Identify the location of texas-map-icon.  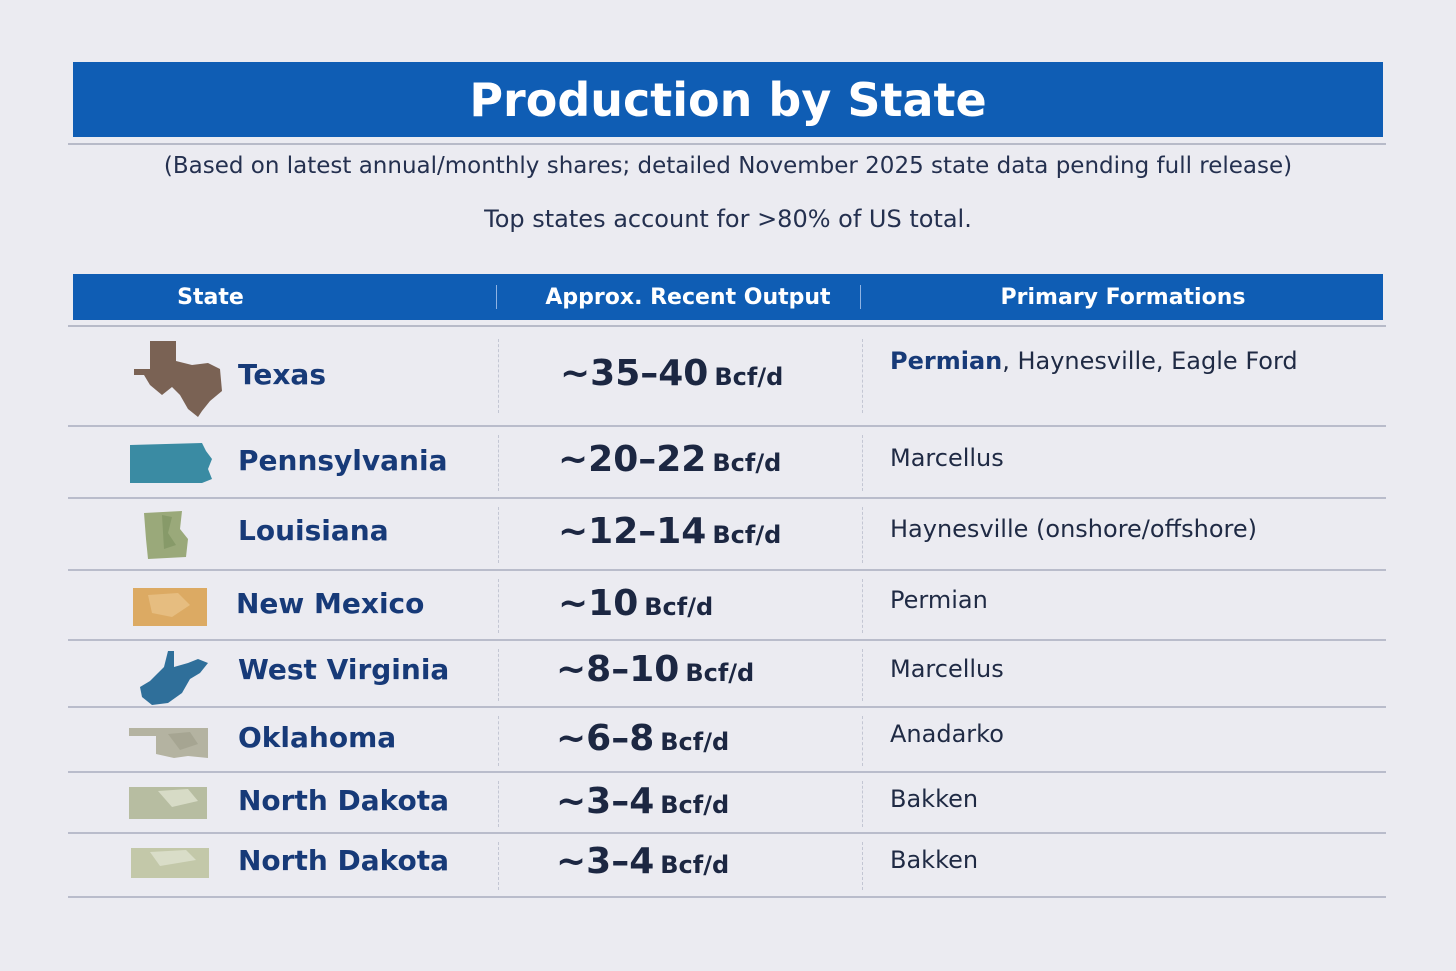
(178, 379).